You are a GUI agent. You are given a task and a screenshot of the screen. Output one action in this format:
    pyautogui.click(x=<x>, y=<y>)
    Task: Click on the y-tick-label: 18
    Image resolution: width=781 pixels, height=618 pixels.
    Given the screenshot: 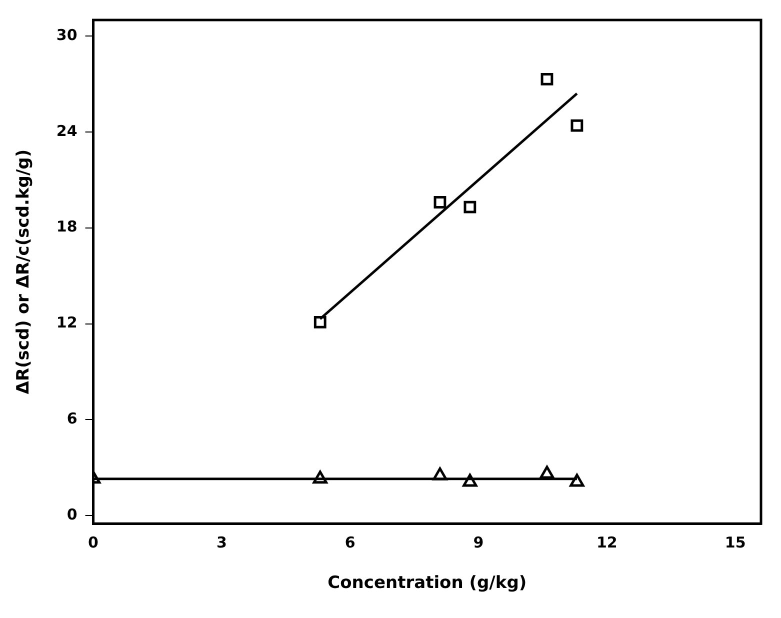 What is the action you would take?
    pyautogui.click(x=67, y=227)
    